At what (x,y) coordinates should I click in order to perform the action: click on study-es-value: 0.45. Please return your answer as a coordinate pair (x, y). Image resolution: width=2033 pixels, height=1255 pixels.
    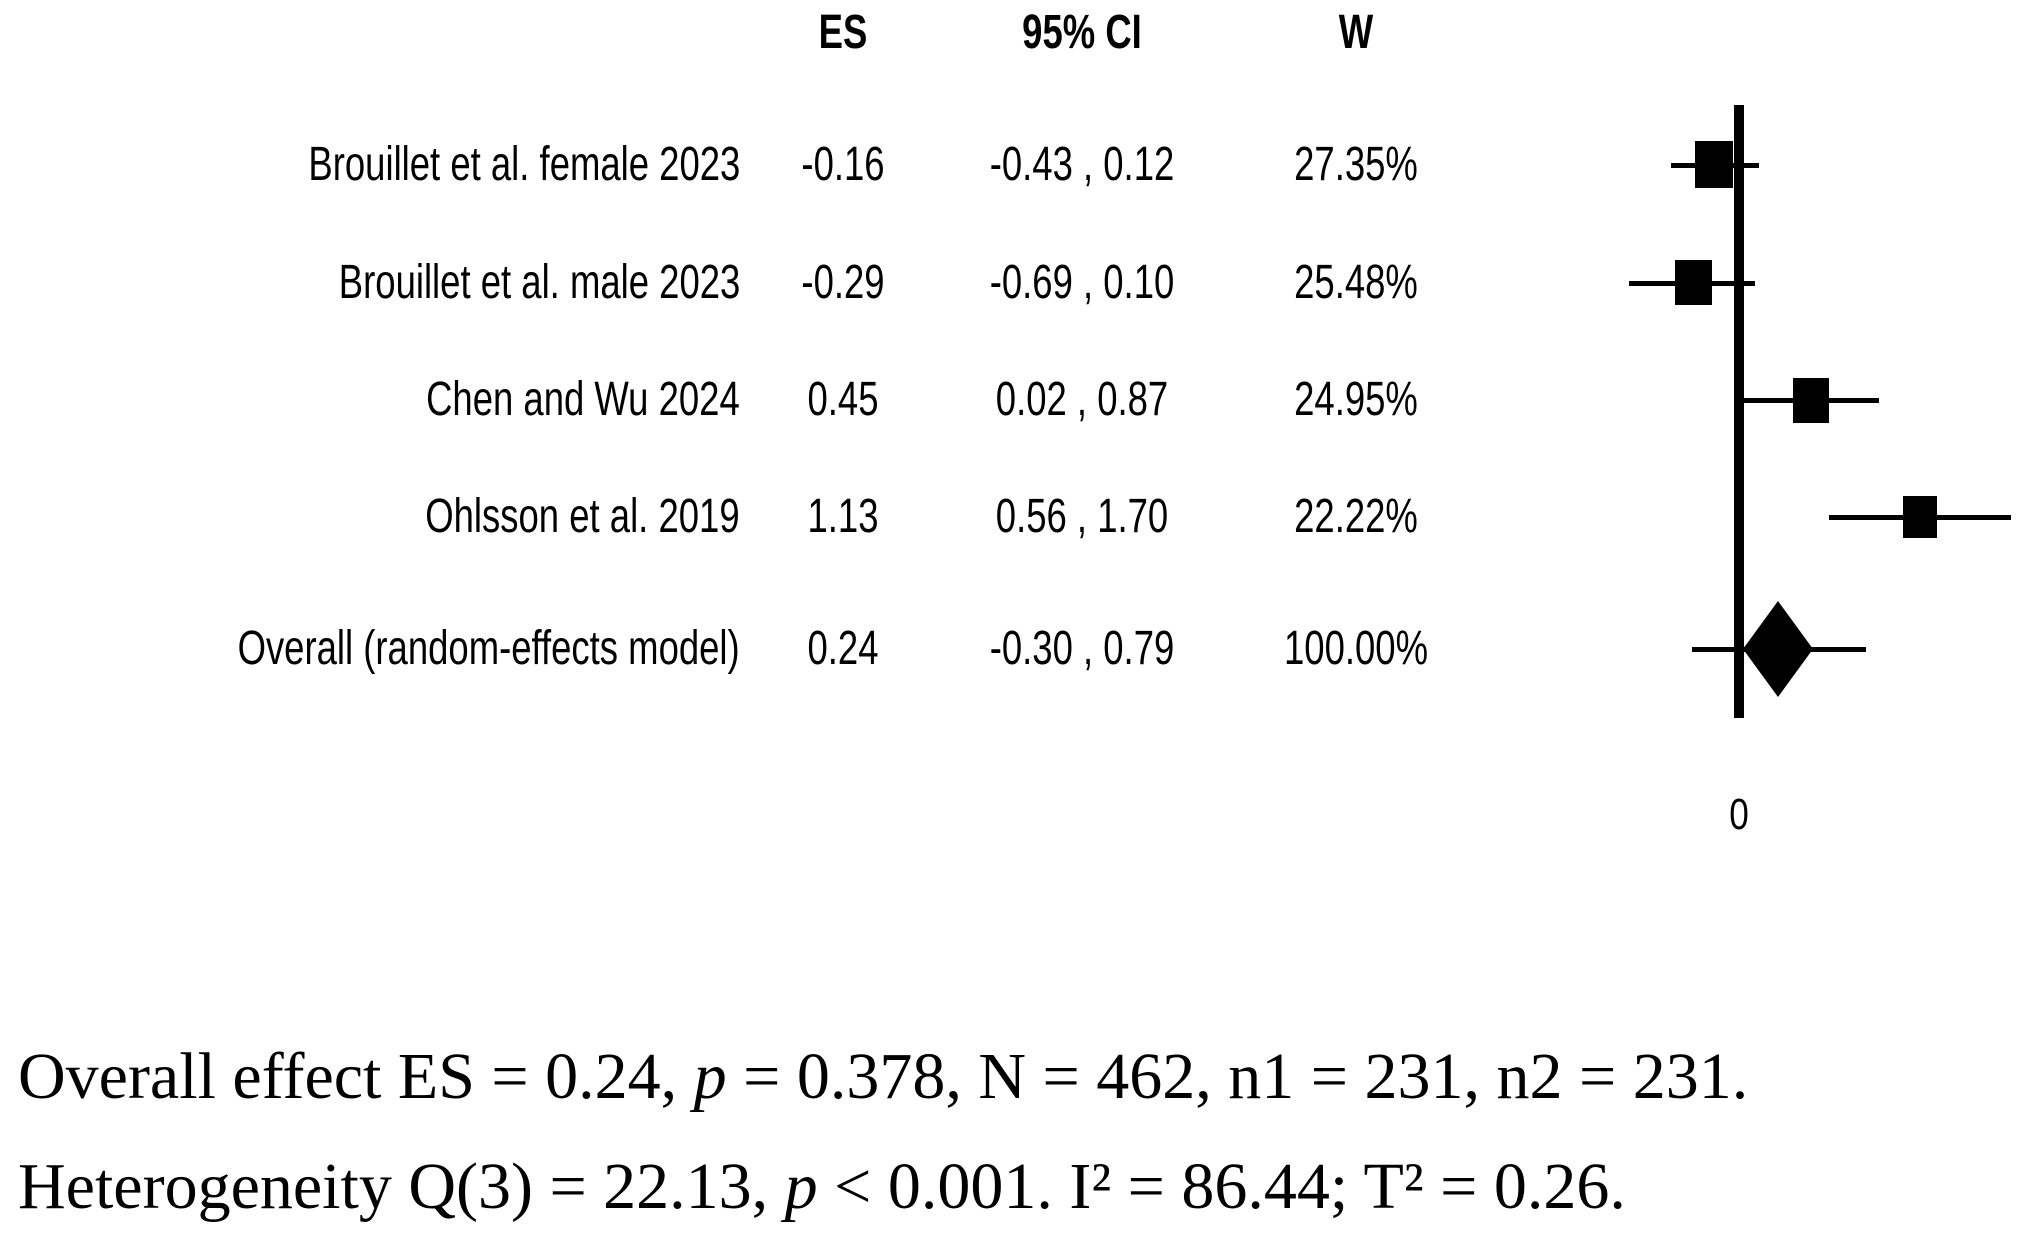
    Looking at the image, I should click on (843, 399).